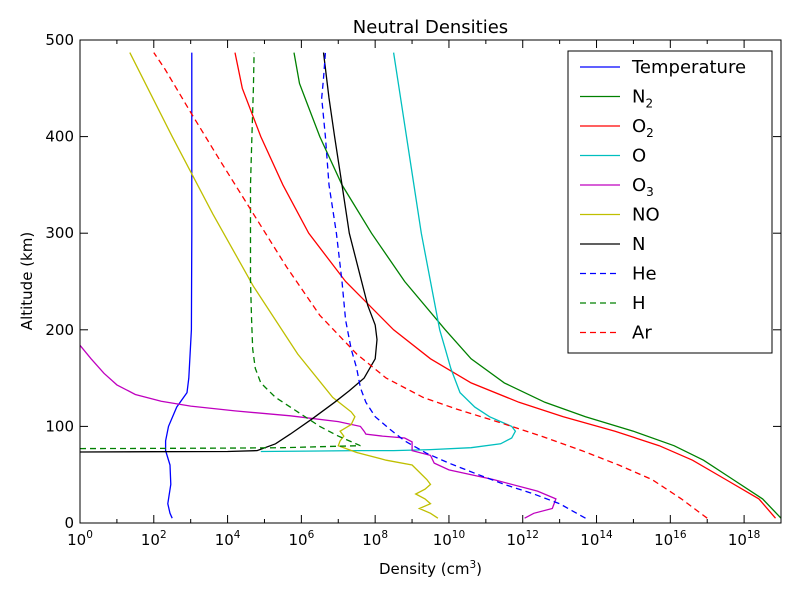 This screenshot has height=600, width=800. I want to click on x-tick-label: 10⁶, so click(301, 539).